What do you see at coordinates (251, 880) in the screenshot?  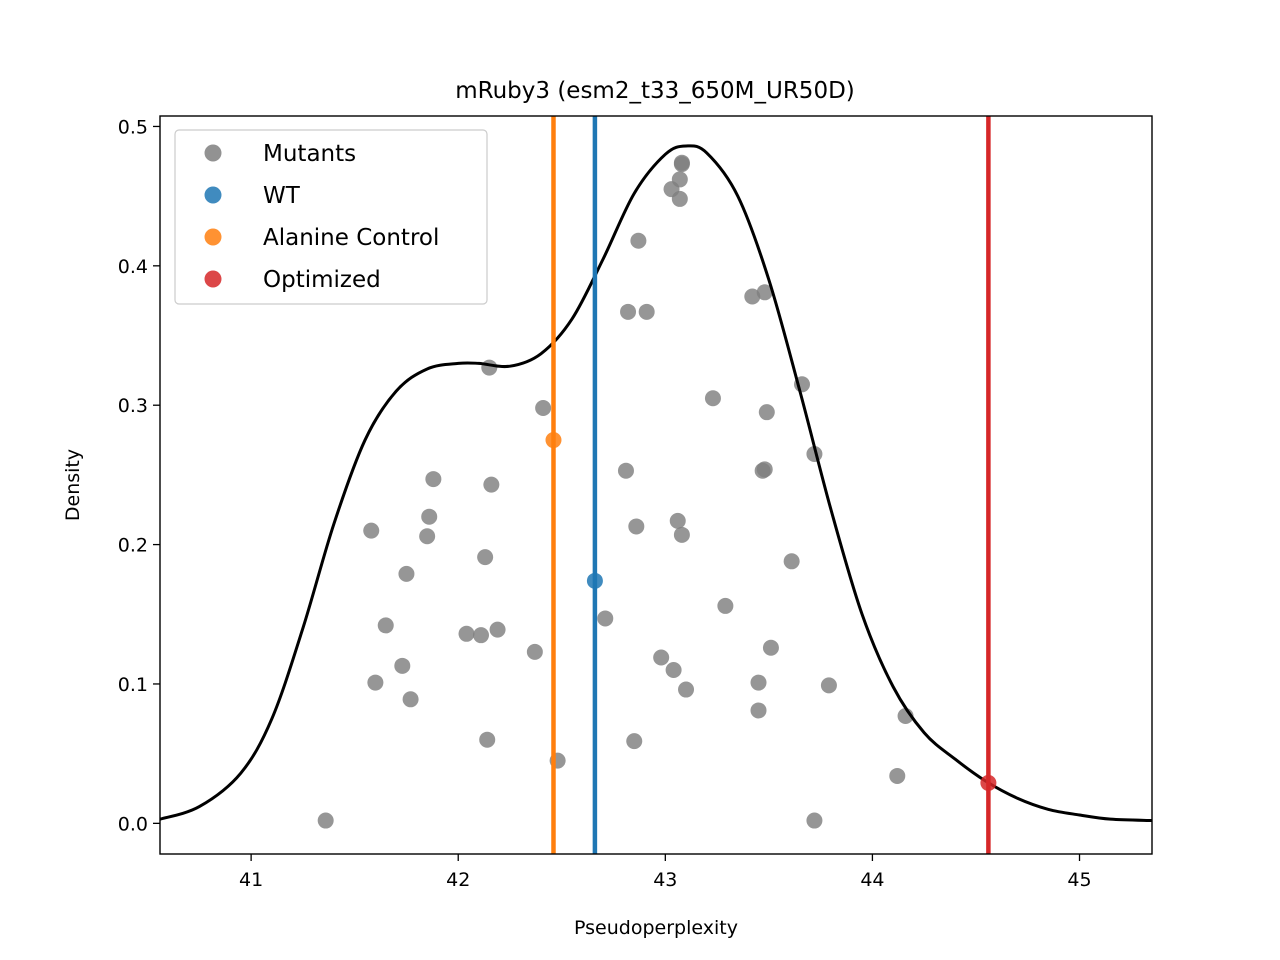 I see `x-tick-label: 41` at bounding box center [251, 880].